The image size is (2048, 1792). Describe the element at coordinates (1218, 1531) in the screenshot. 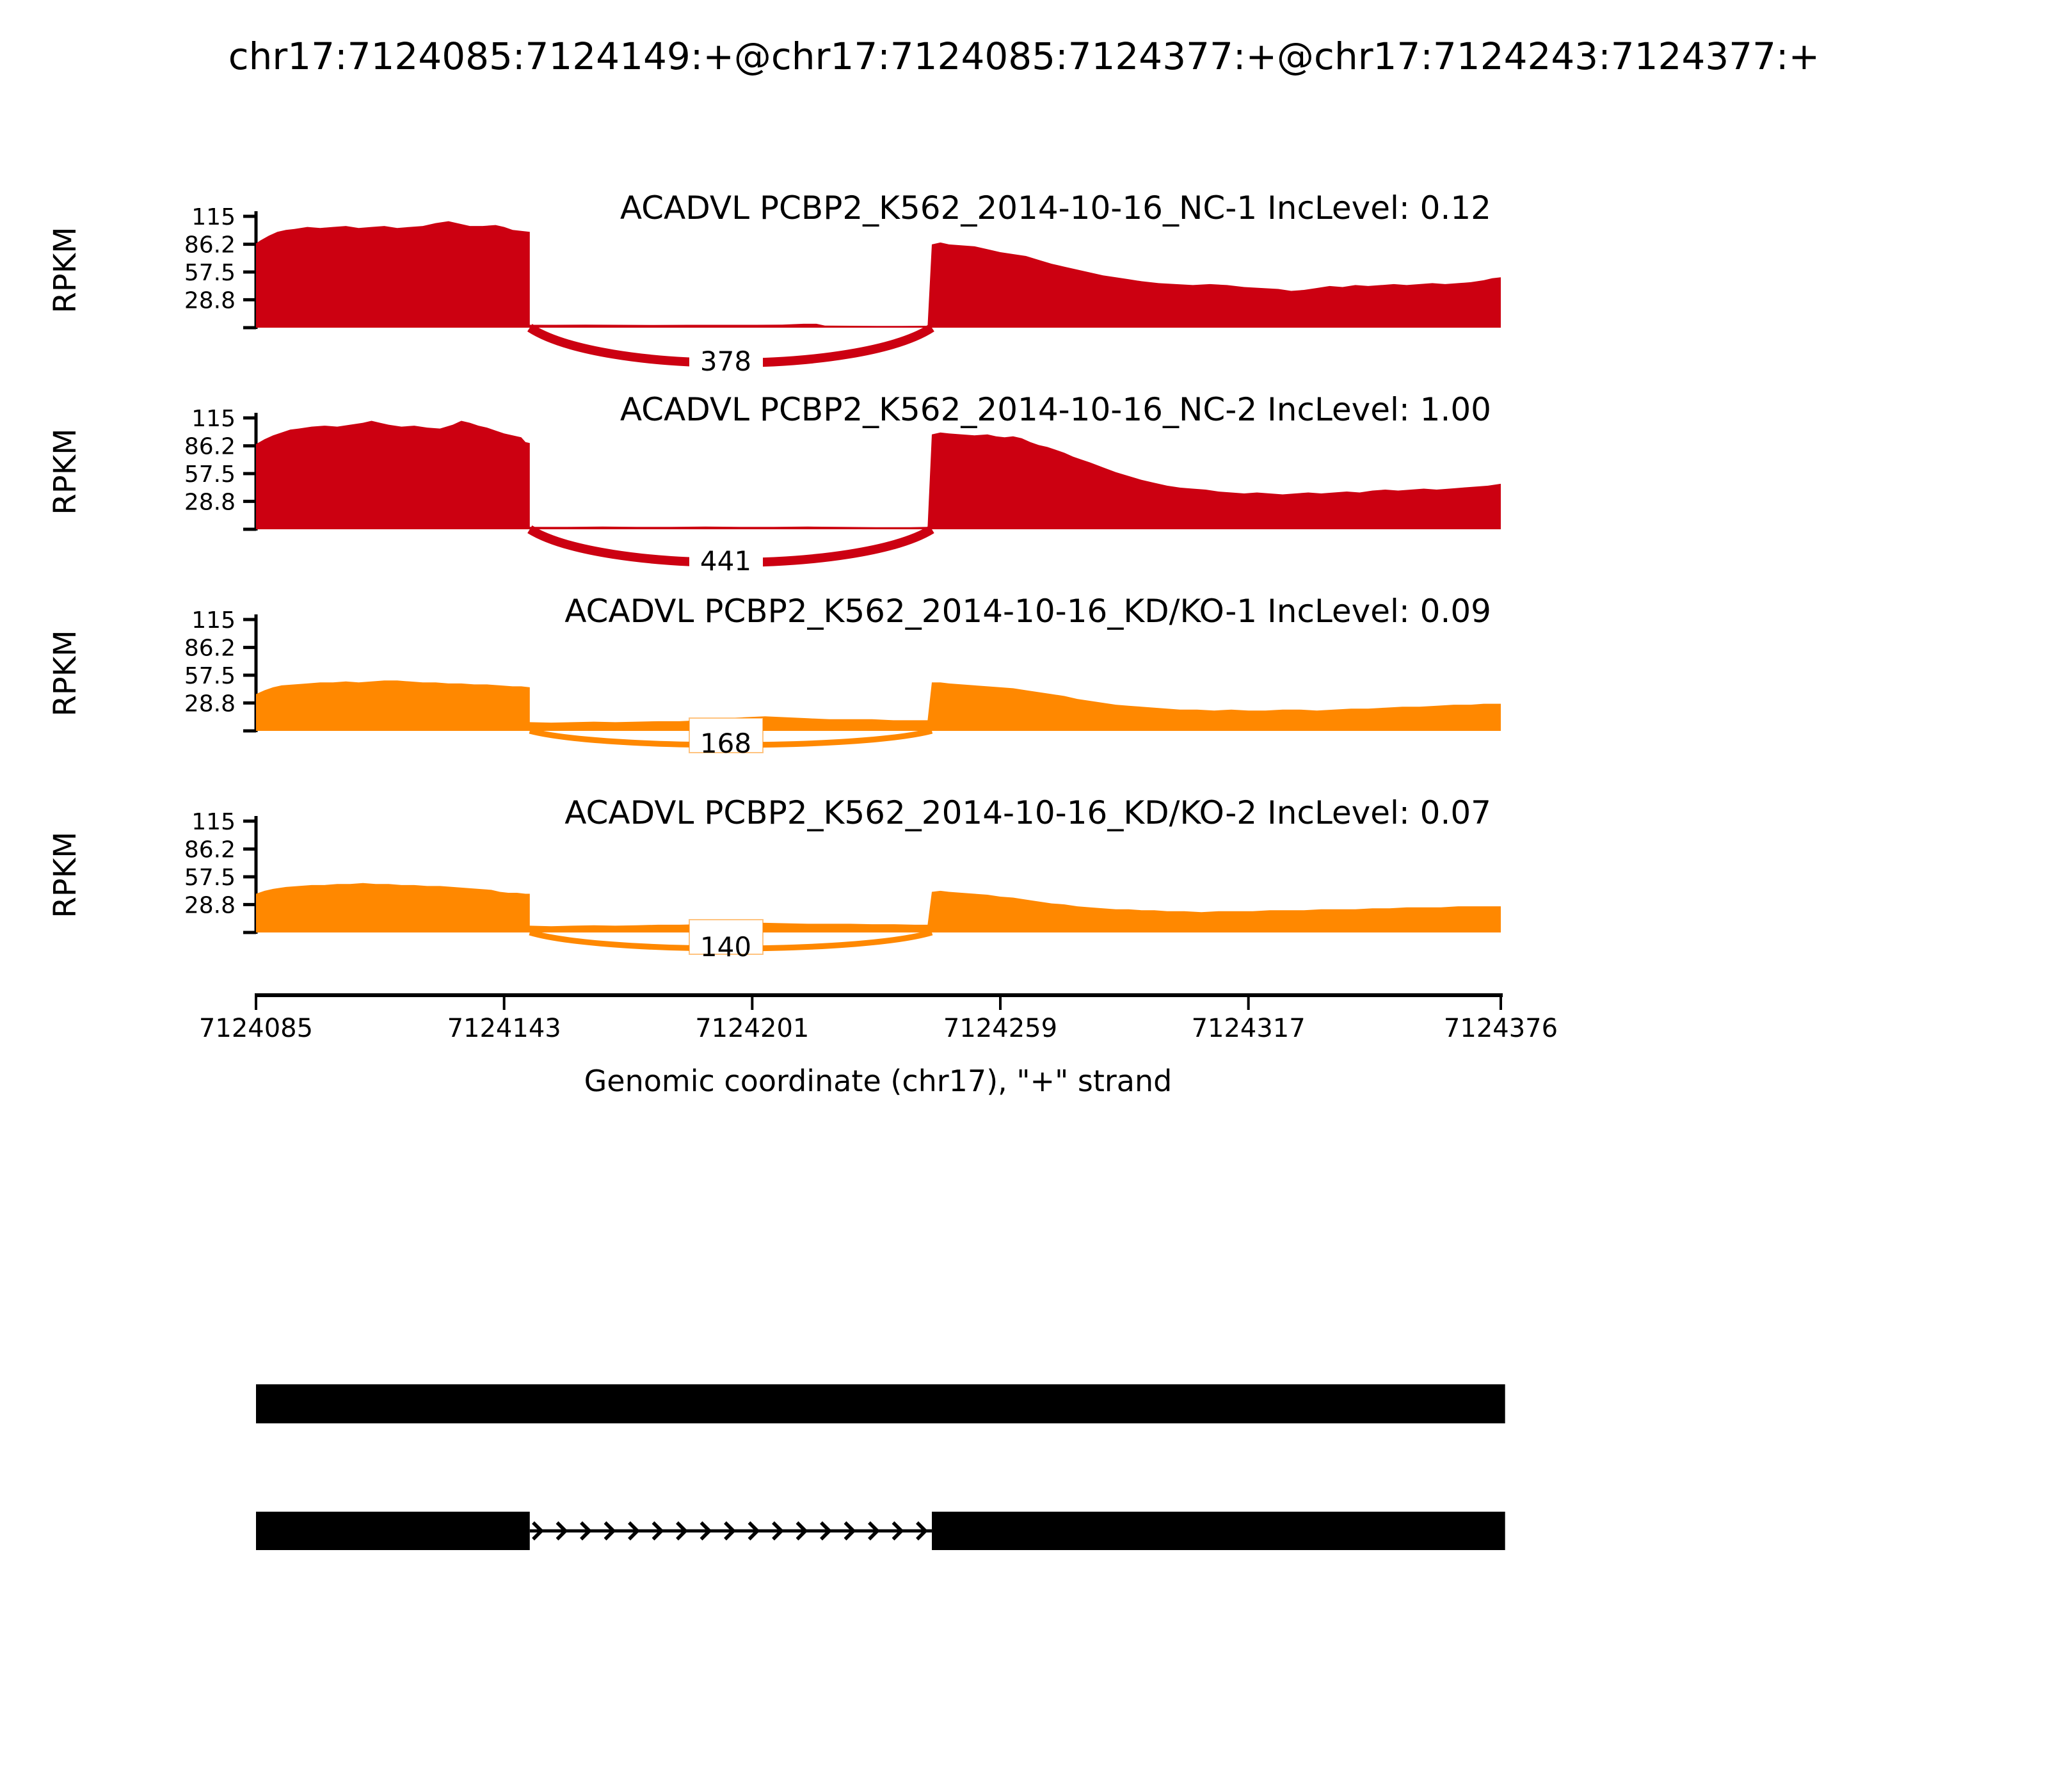

I see `isoform-skipped-exon2-bar` at that location.